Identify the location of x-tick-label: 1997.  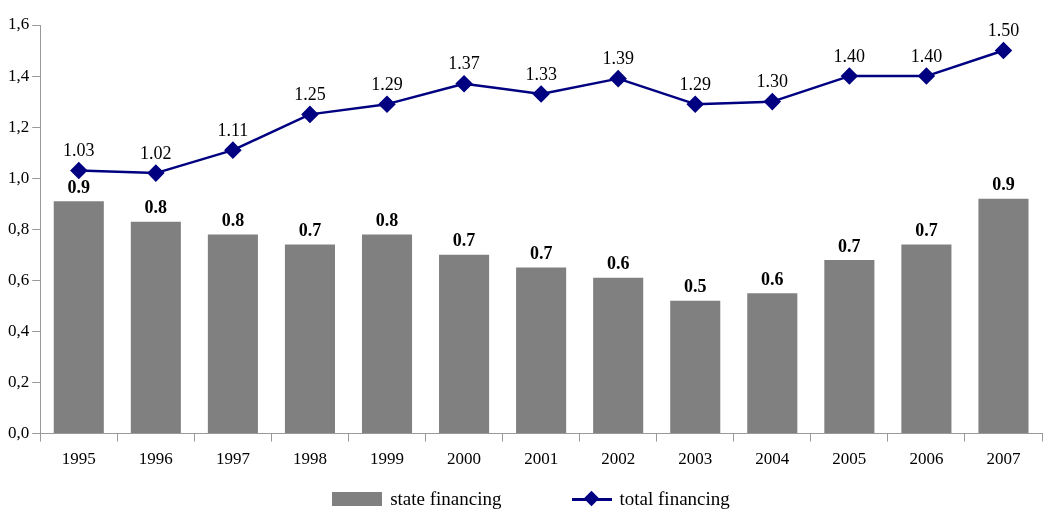
(233, 459).